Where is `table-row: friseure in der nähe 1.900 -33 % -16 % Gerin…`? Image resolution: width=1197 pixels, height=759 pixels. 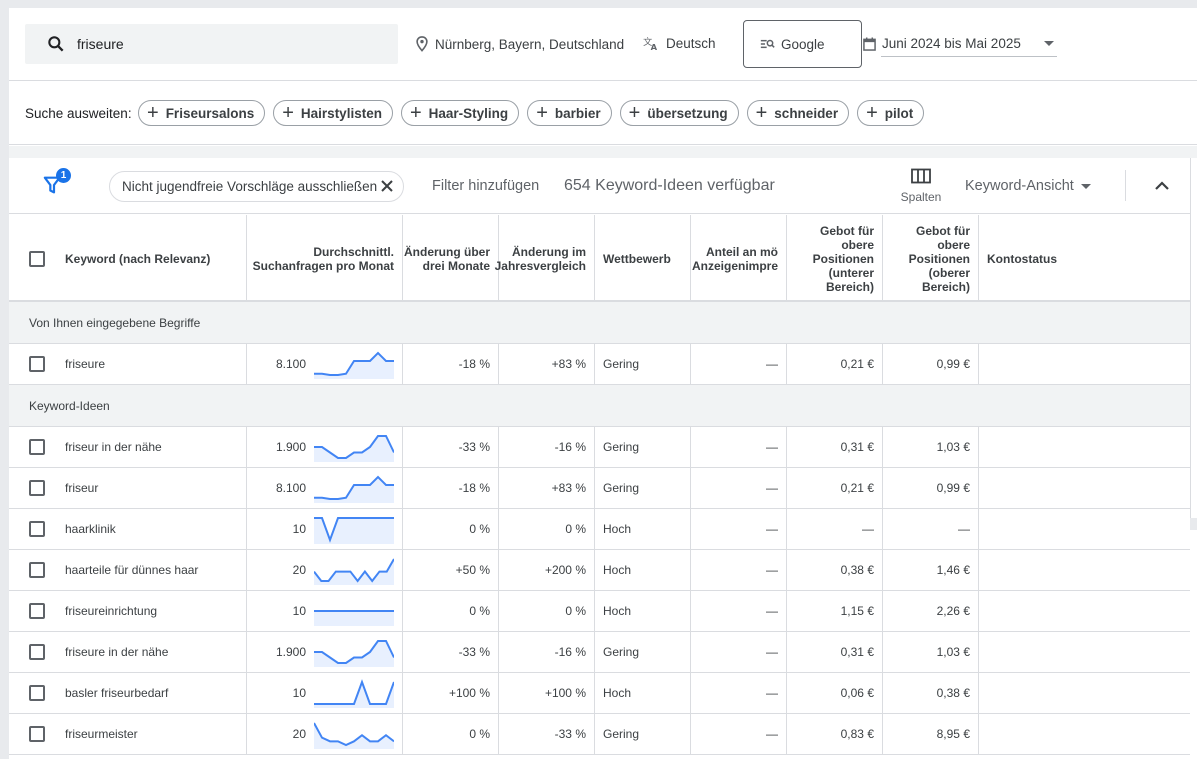
table-row: friseure in der nähe 1.900 -33 % -16 % Gerin… is located at coordinates (599, 652).